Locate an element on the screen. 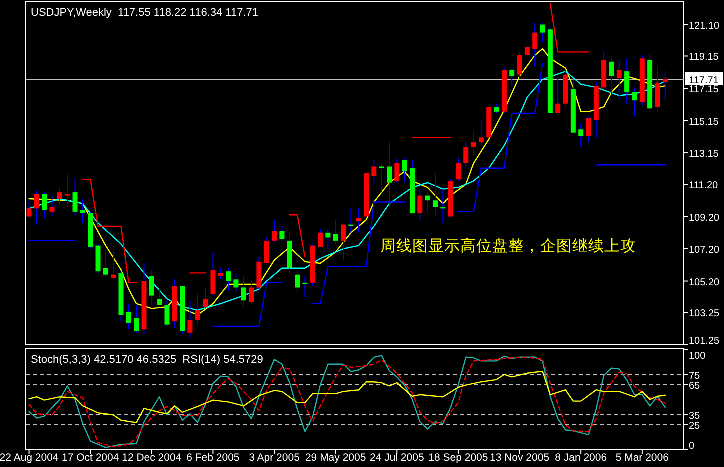  y-tick-label: 101.25 is located at coordinates (704, 341).